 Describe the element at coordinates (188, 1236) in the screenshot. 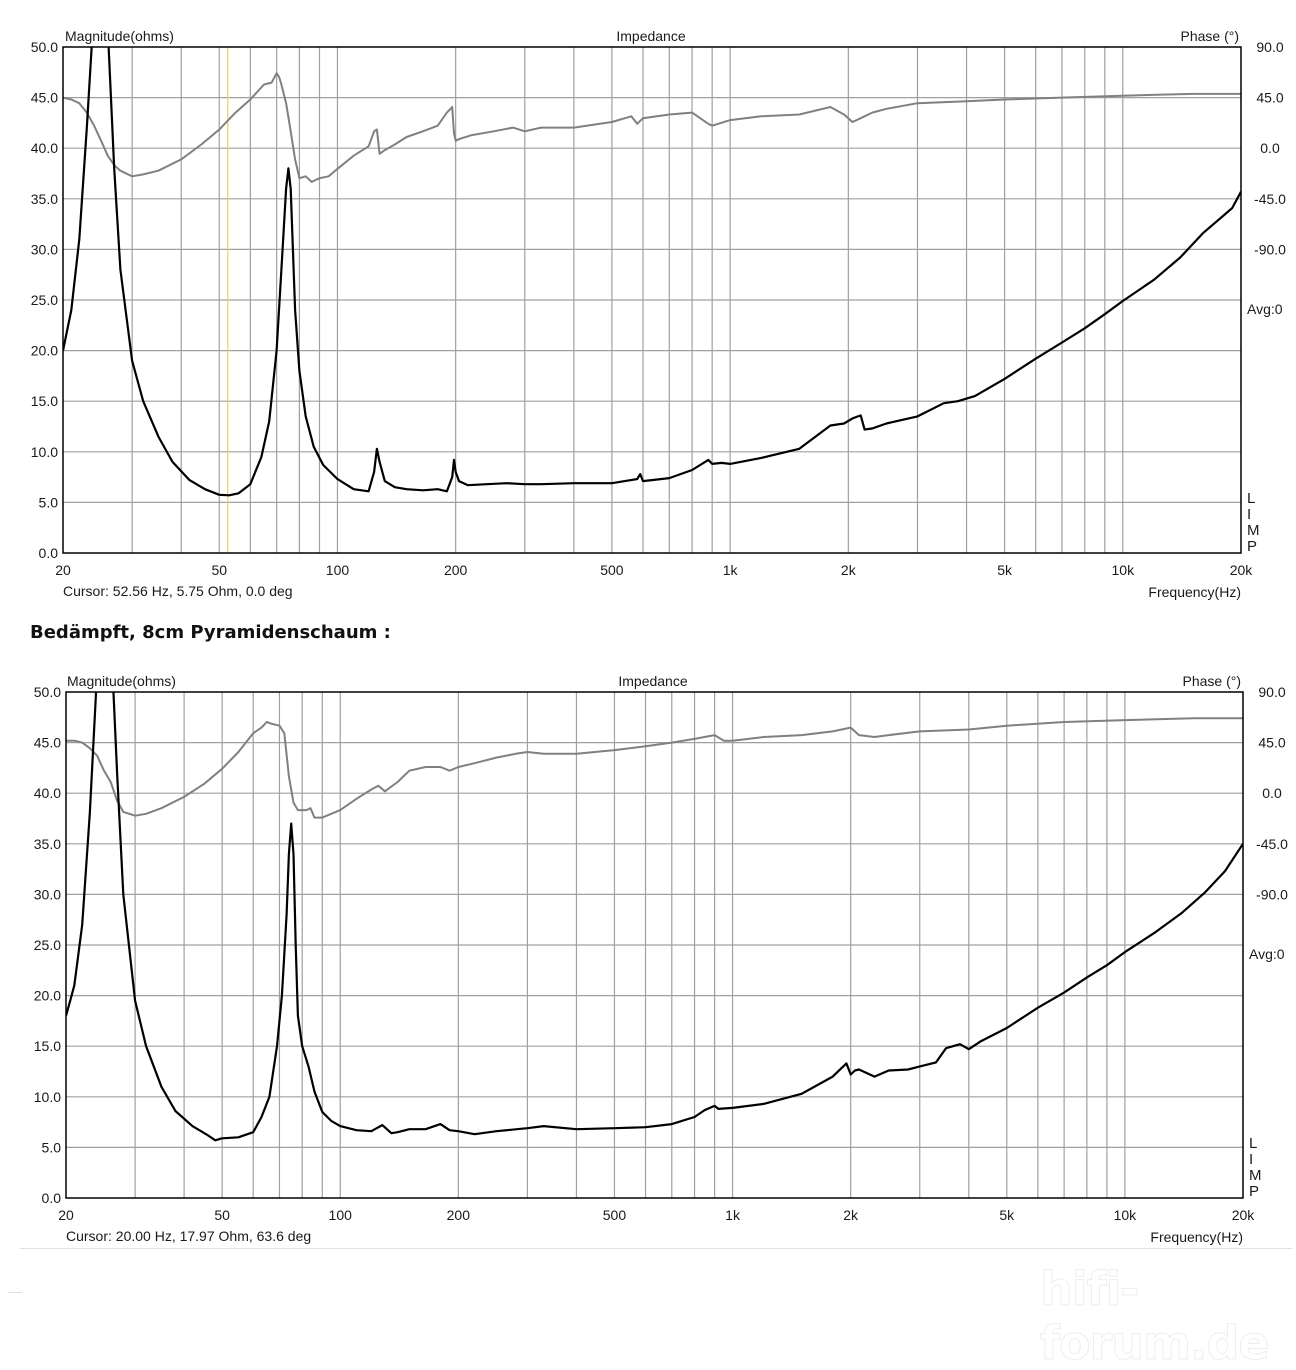

I see `cursor-readout: Cursor: 20.00 Hz, 17.97 Ohm, 63.6 deg` at that location.